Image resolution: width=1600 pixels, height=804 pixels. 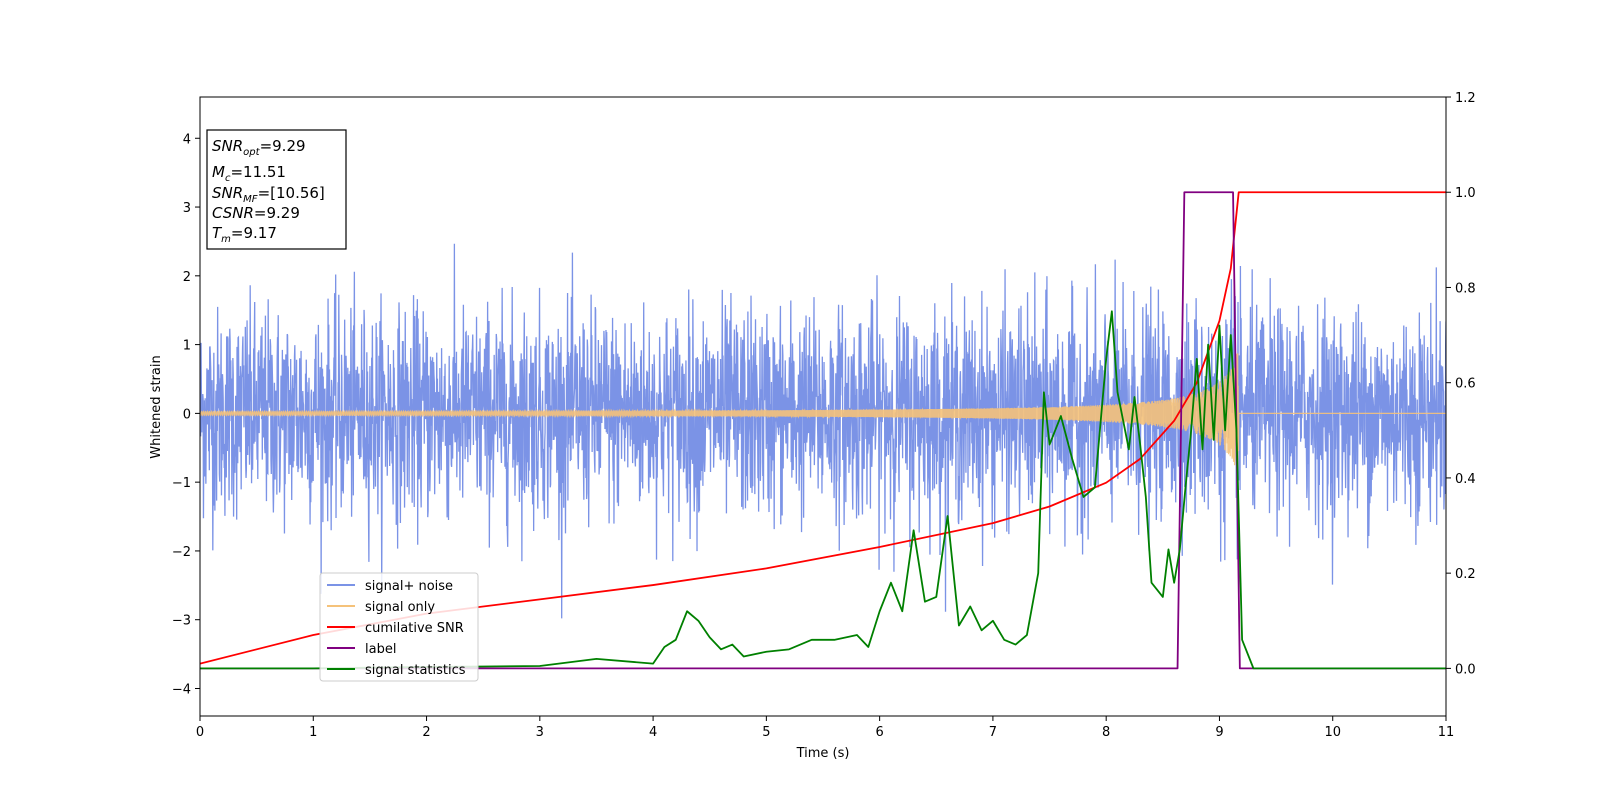 I want to click on y-axis-label: Whitened strain, so click(x=156, y=406).